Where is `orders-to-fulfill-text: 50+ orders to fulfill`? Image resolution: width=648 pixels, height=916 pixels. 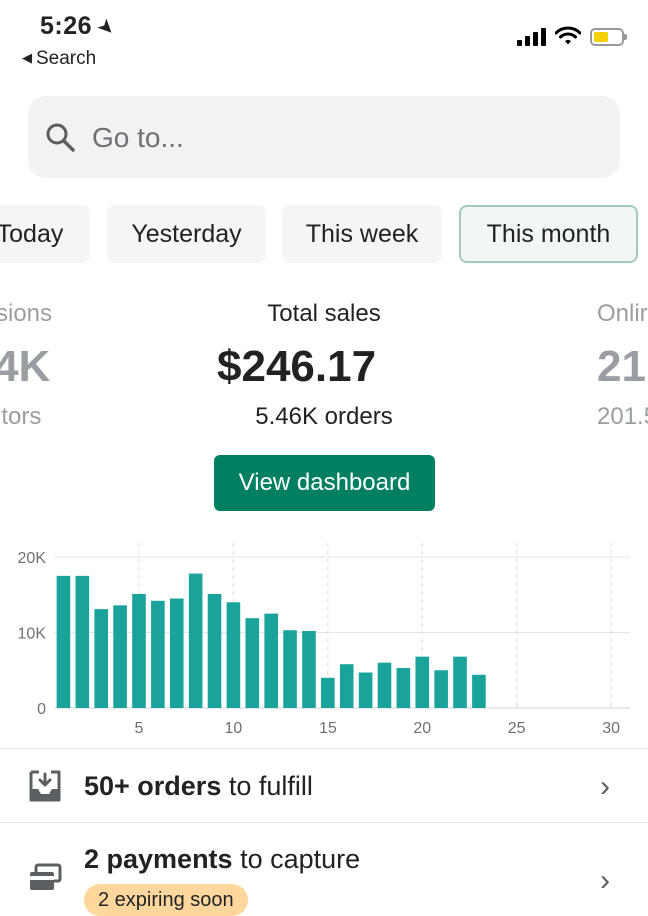
orders-to-fulfill-text: 50+ orders to fulfill is located at coordinates (198, 786).